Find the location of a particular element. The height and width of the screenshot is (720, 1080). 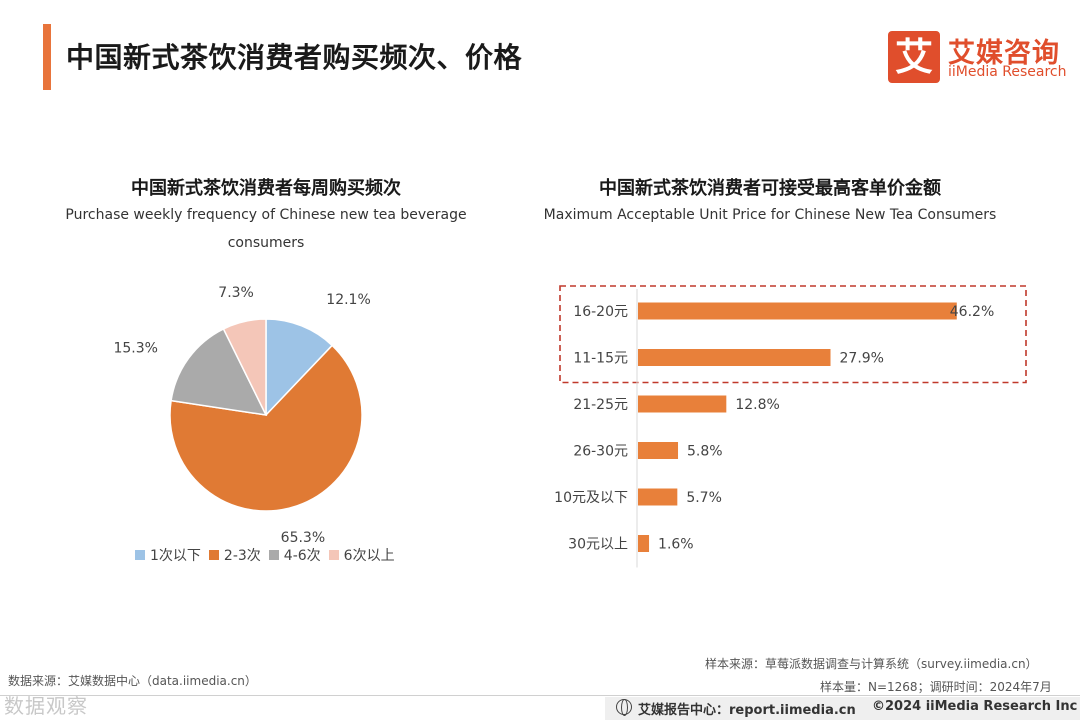

logo-name-en: iiMedia Research is located at coordinates (1007, 72).